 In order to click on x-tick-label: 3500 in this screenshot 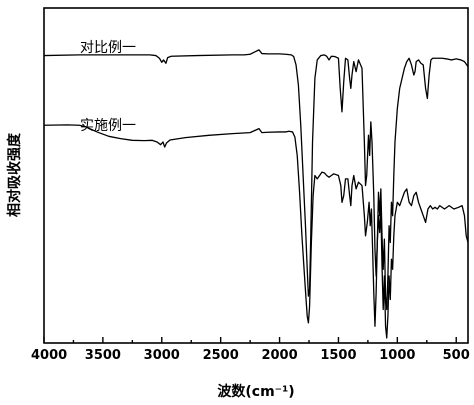, I will do `click(103, 355)`.